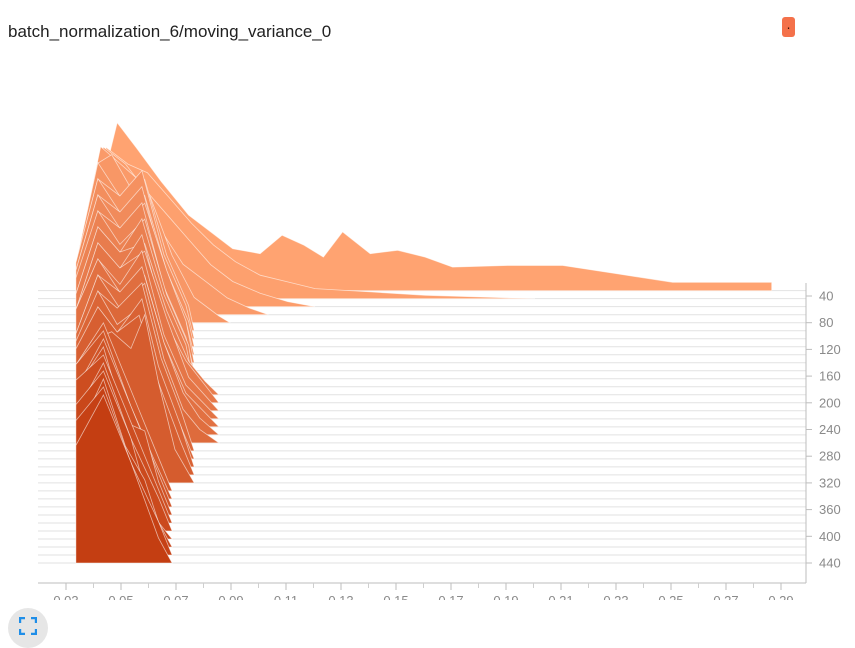 Image resolution: width=855 pixels, height=648 pixels. What do you see at coordinates (230, 596) in the screenshot?
I see `x-tick-label: 0.09` at bounding box center [230, 596].